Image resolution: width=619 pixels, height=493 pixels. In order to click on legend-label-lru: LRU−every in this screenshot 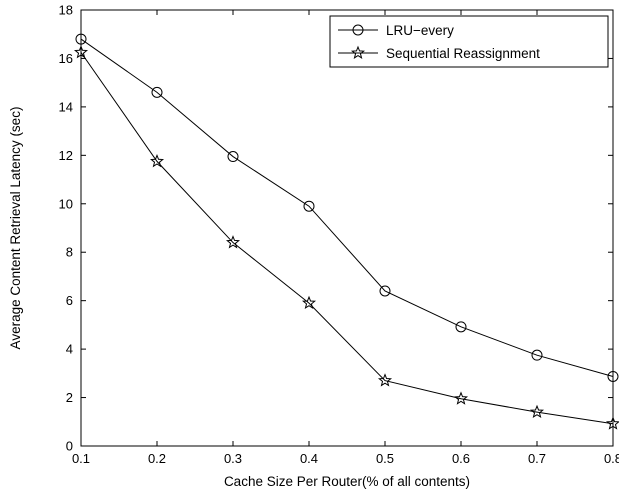, I will do `click(420, 30)`.